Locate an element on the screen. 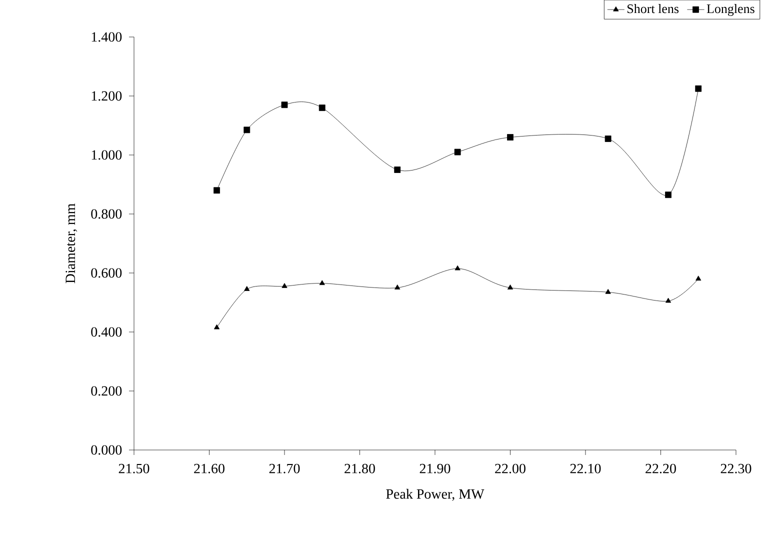  x-tick-label: 22.20 is located at coordinates (661, 469).